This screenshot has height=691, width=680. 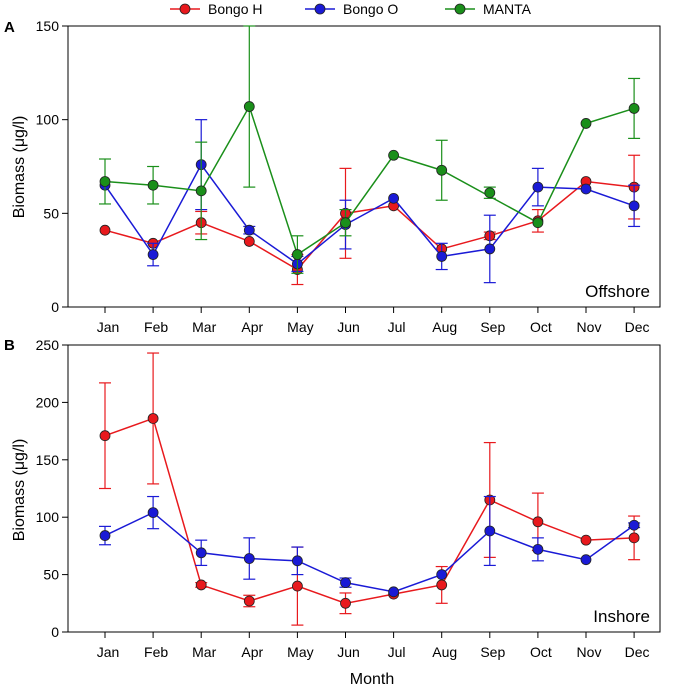 What do you see at coordinates (204, 327) in the screenshot?
I see `panel-a-xtick-label: Mar` at bounding box center [204, 327].